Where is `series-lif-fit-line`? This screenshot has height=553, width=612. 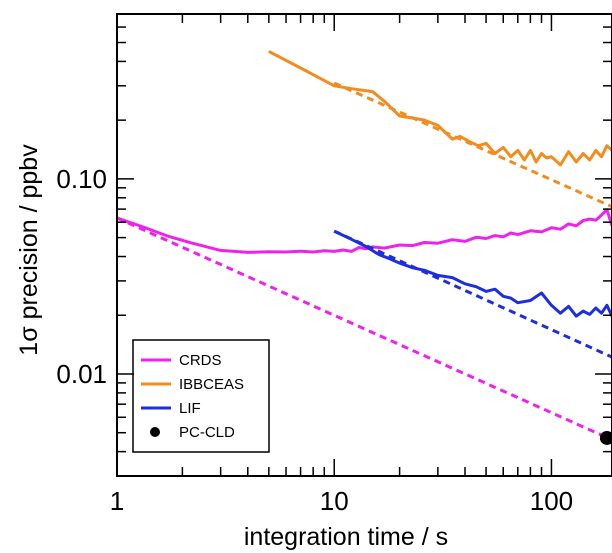
series-lif-fit-line is located at coordinates (472, 294).